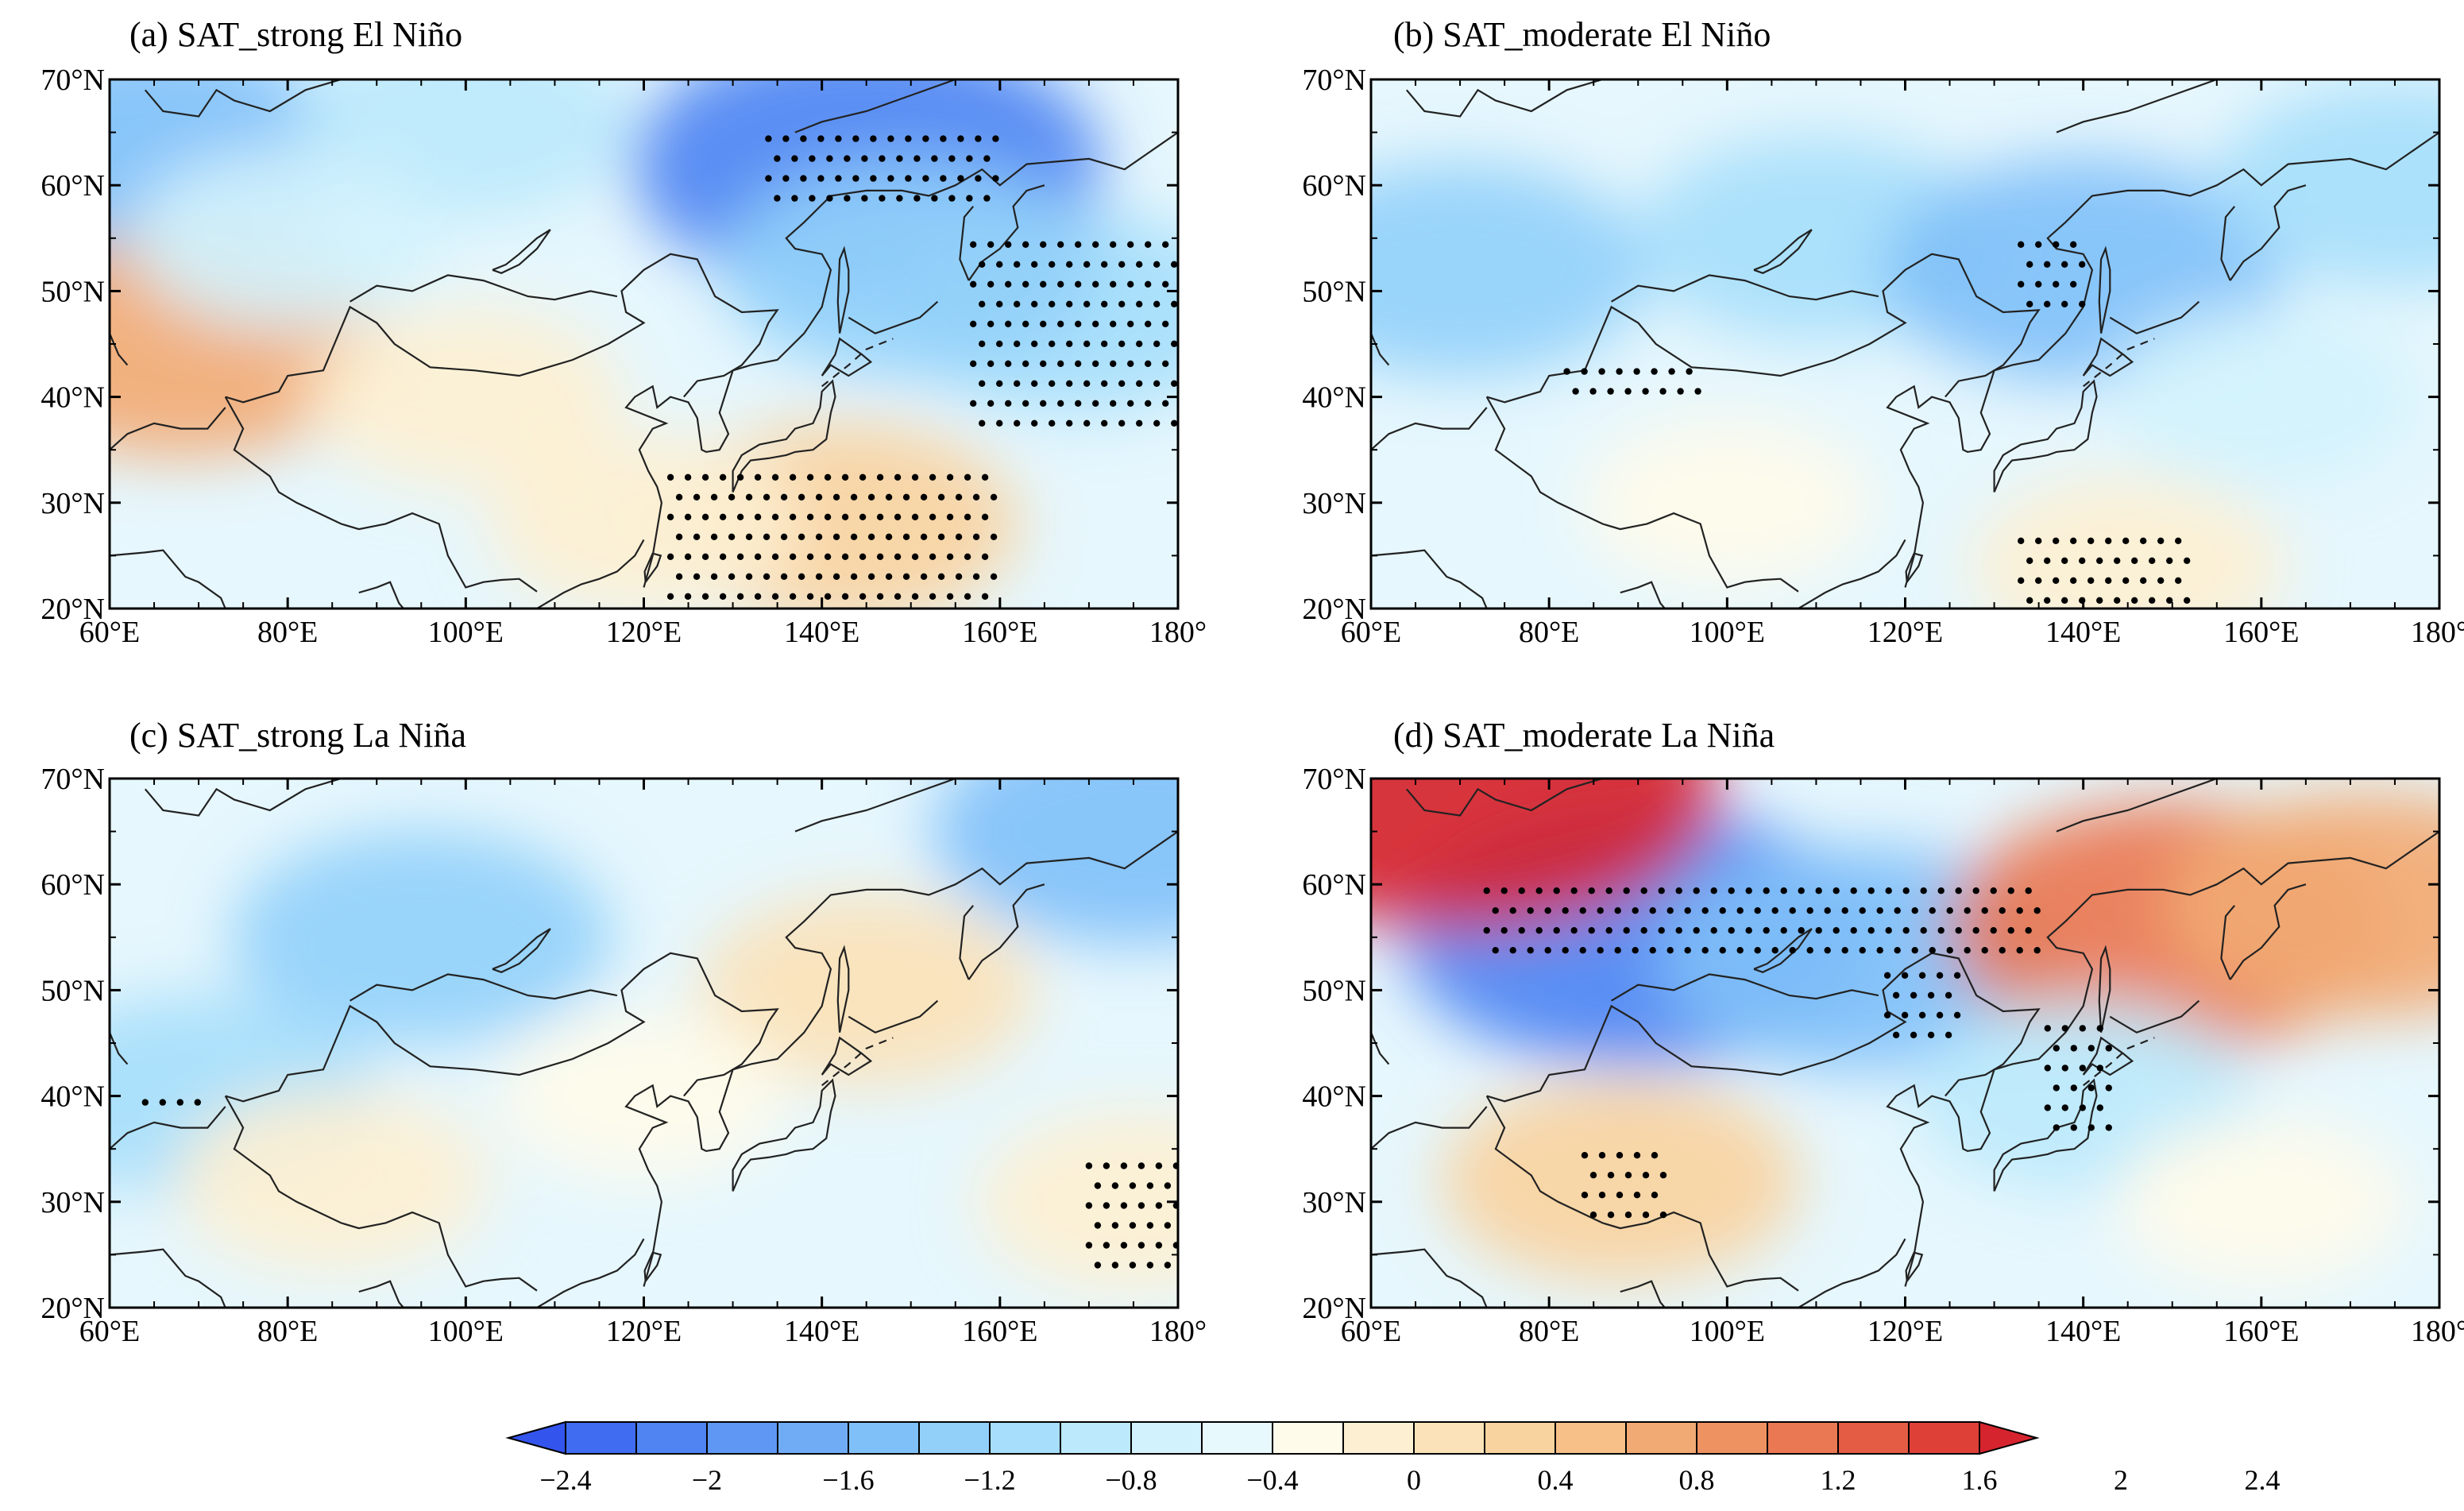  Describe the element at coordinates (2437, 632) in the screenshot. I see `lon-label: 180°` at that location.